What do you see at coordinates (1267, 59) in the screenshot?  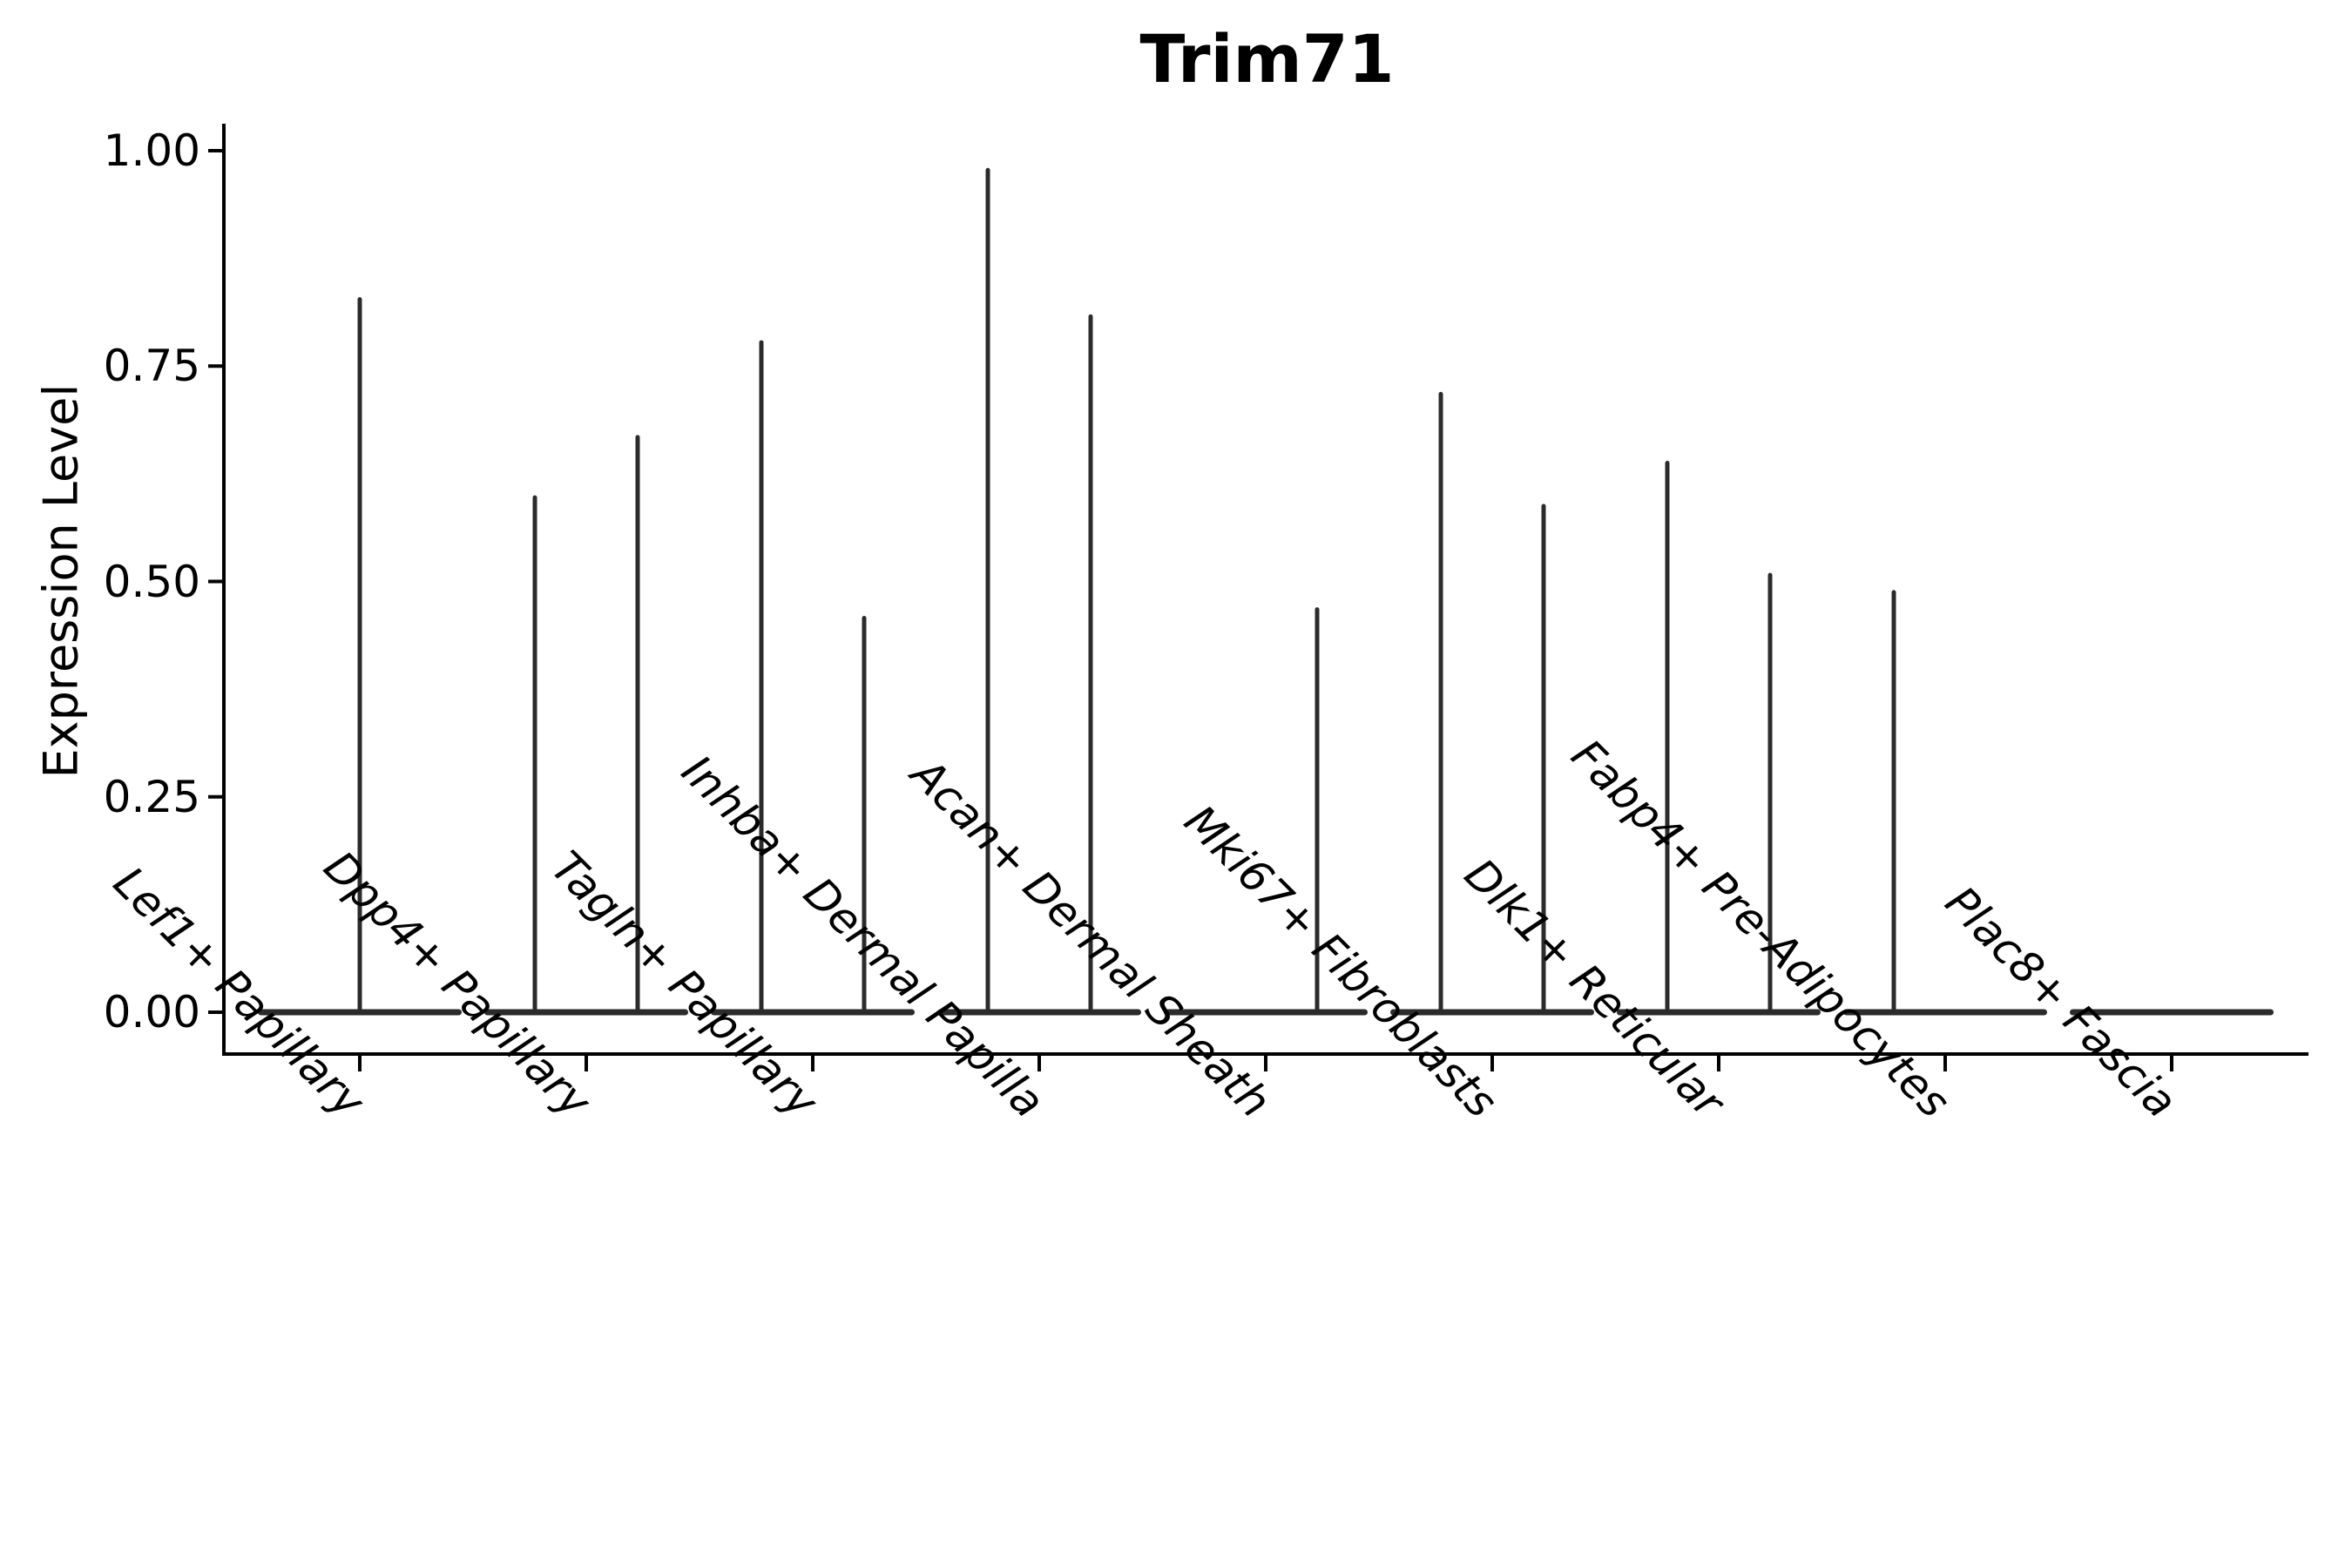 I see `chart-title: Trim71` at bounding box center [1267, 59].